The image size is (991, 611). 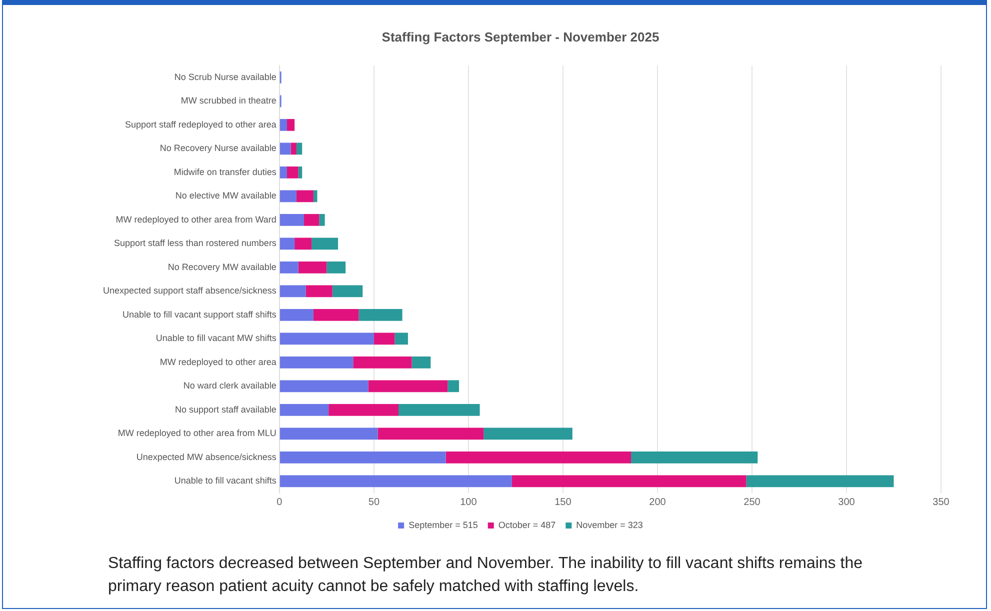 I want to click on y-tick-label: Unable to fill vacant shifts, so click(x=225, y=481).